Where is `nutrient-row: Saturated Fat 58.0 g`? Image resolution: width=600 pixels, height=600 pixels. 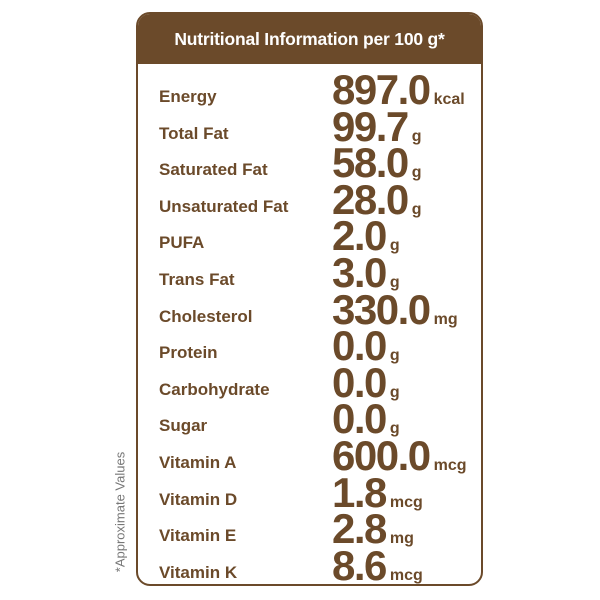 nutrient-row: Saturated Fat 58.0 g is located at coordinates (309, 162).